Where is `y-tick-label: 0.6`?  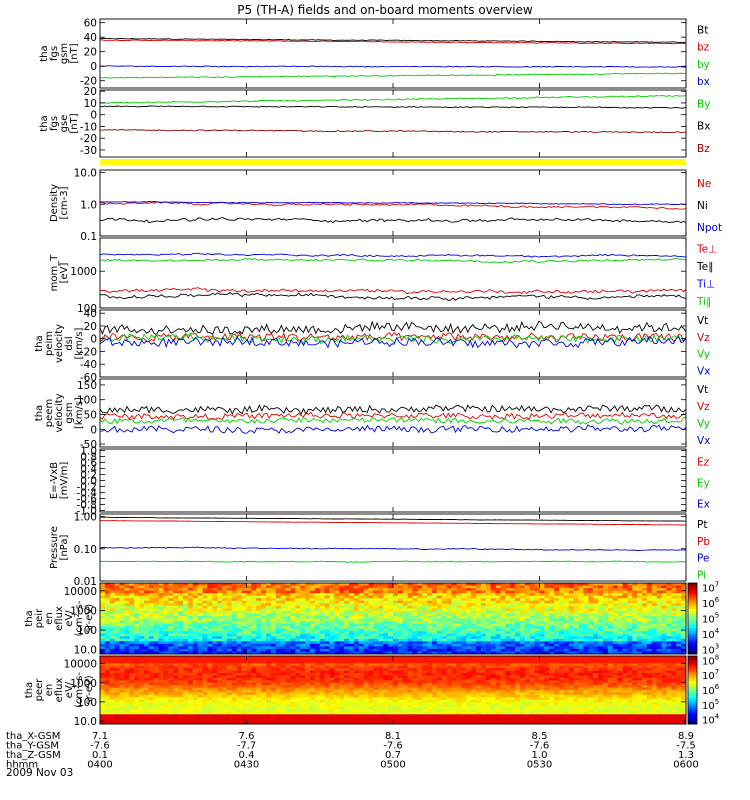
y-tick-label: 0.6 is located at coordinates (88, 464).